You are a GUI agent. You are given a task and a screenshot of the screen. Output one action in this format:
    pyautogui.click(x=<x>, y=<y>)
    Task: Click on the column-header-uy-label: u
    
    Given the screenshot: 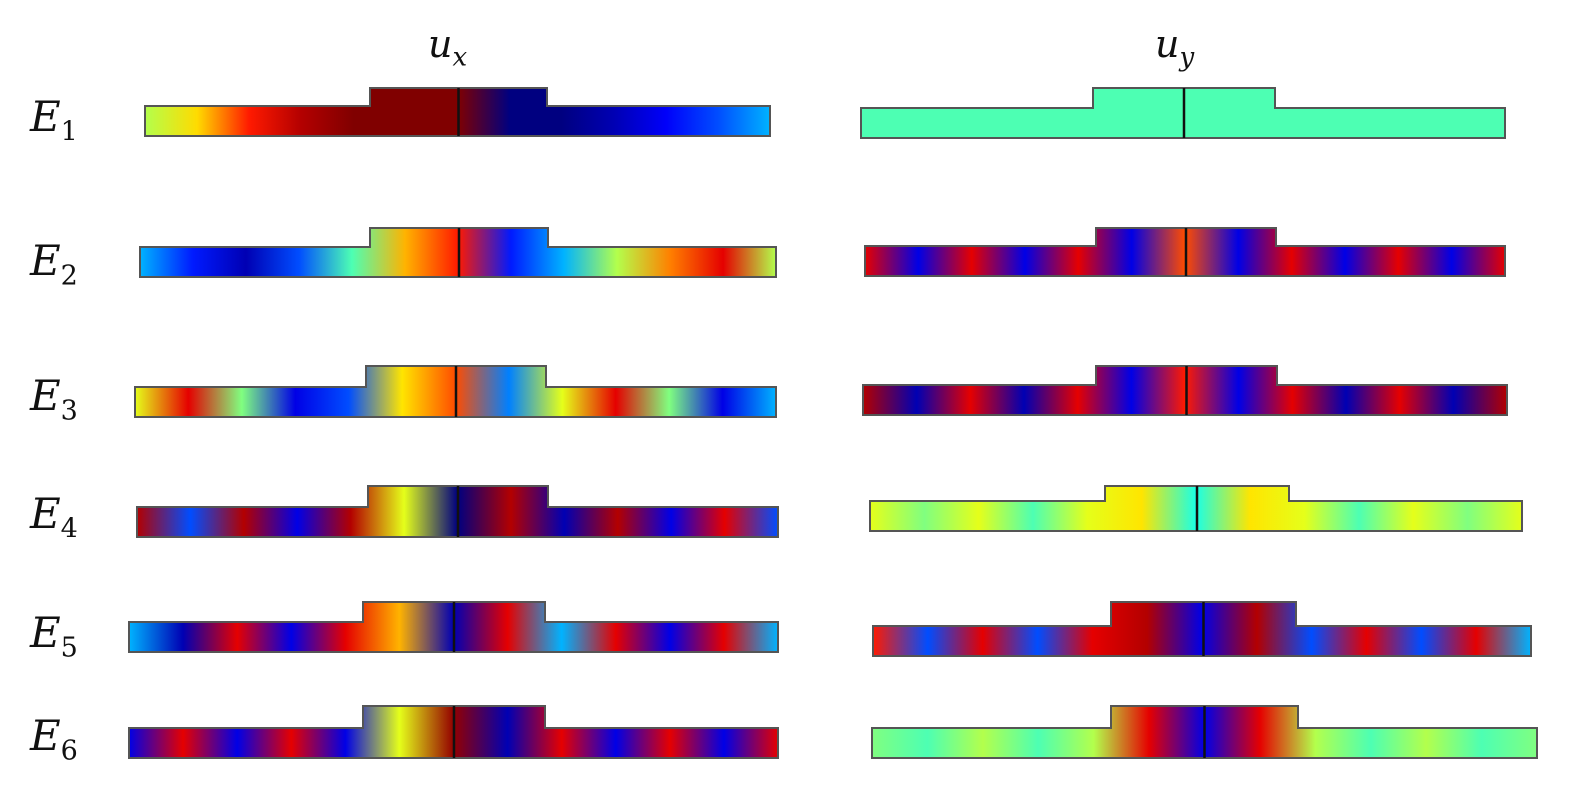 What is the action you would take?
    pyautogui.click(x=1167, y=44)
    